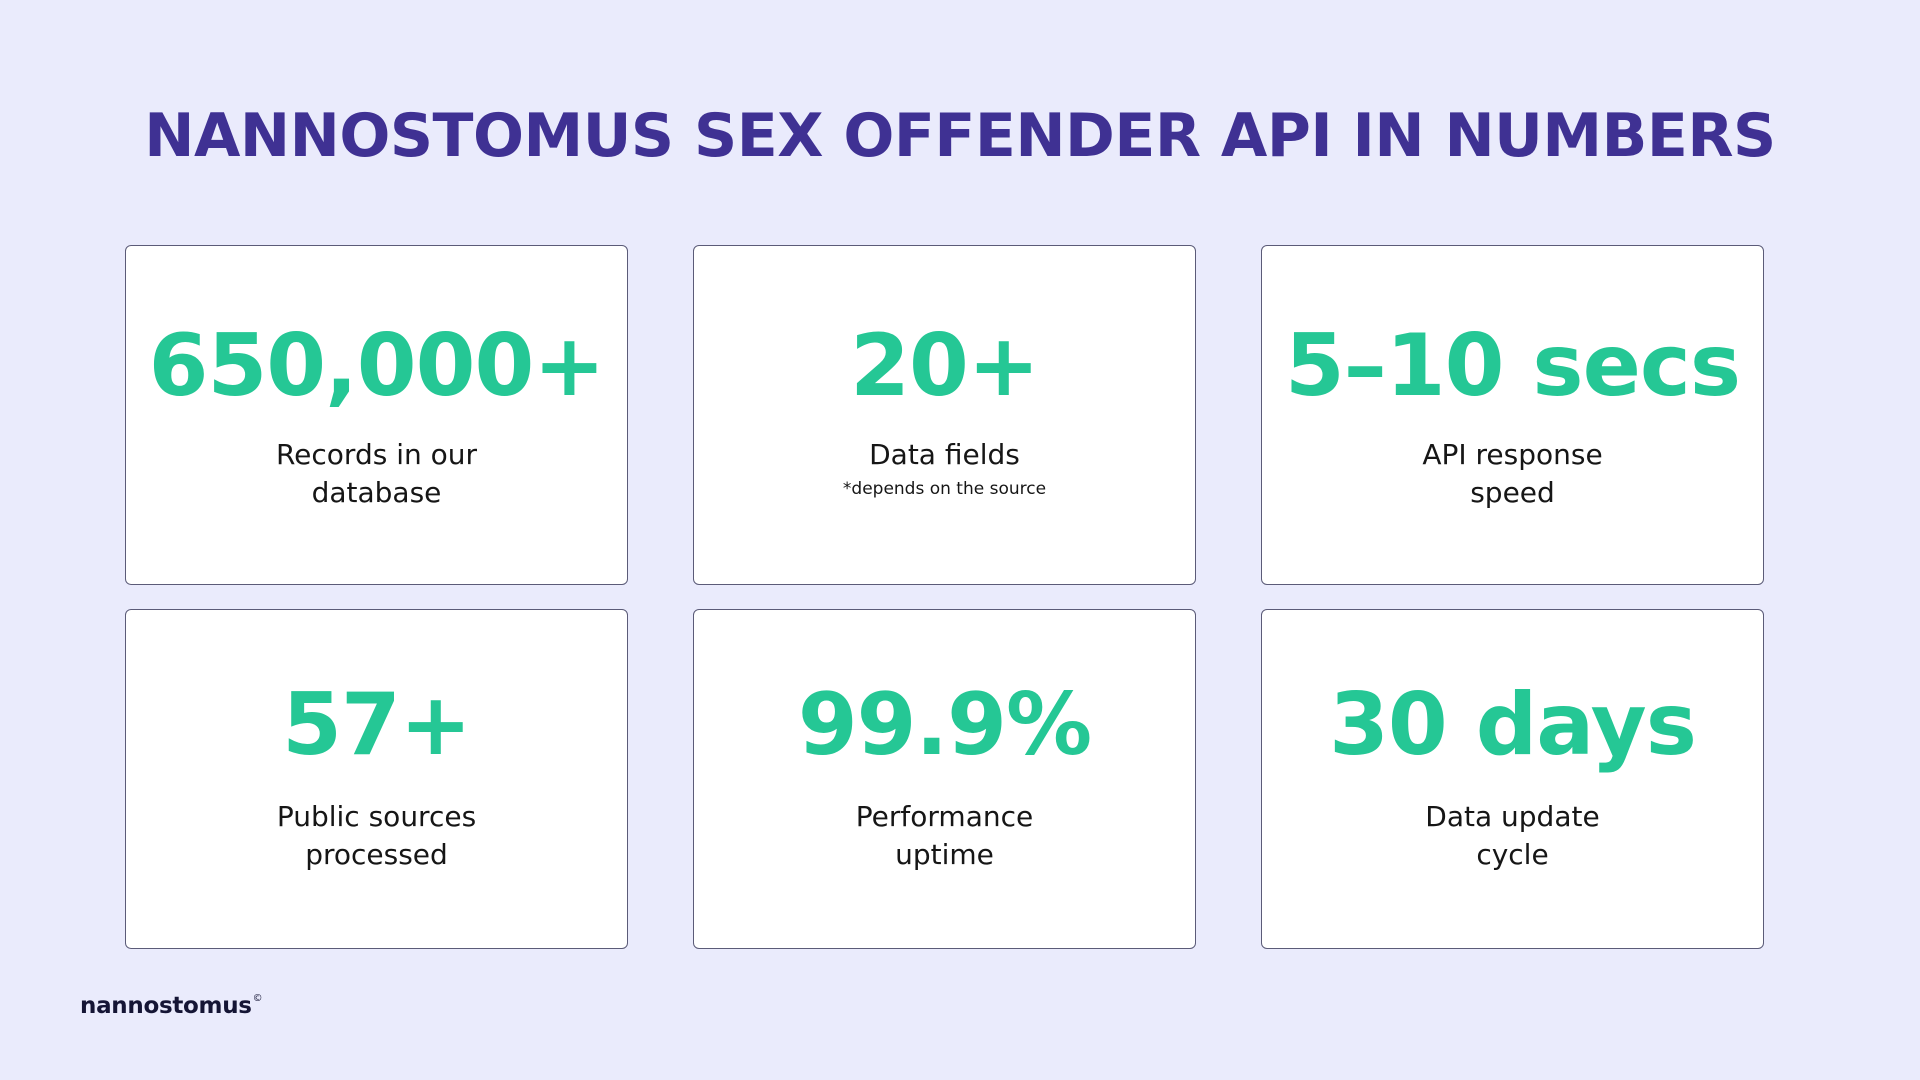 Image resolution: width=1920 pixels, height=1080 pixels. I want to click on stat-card-response-speed: 5–10 secs API response speed, so click(1512, 415).